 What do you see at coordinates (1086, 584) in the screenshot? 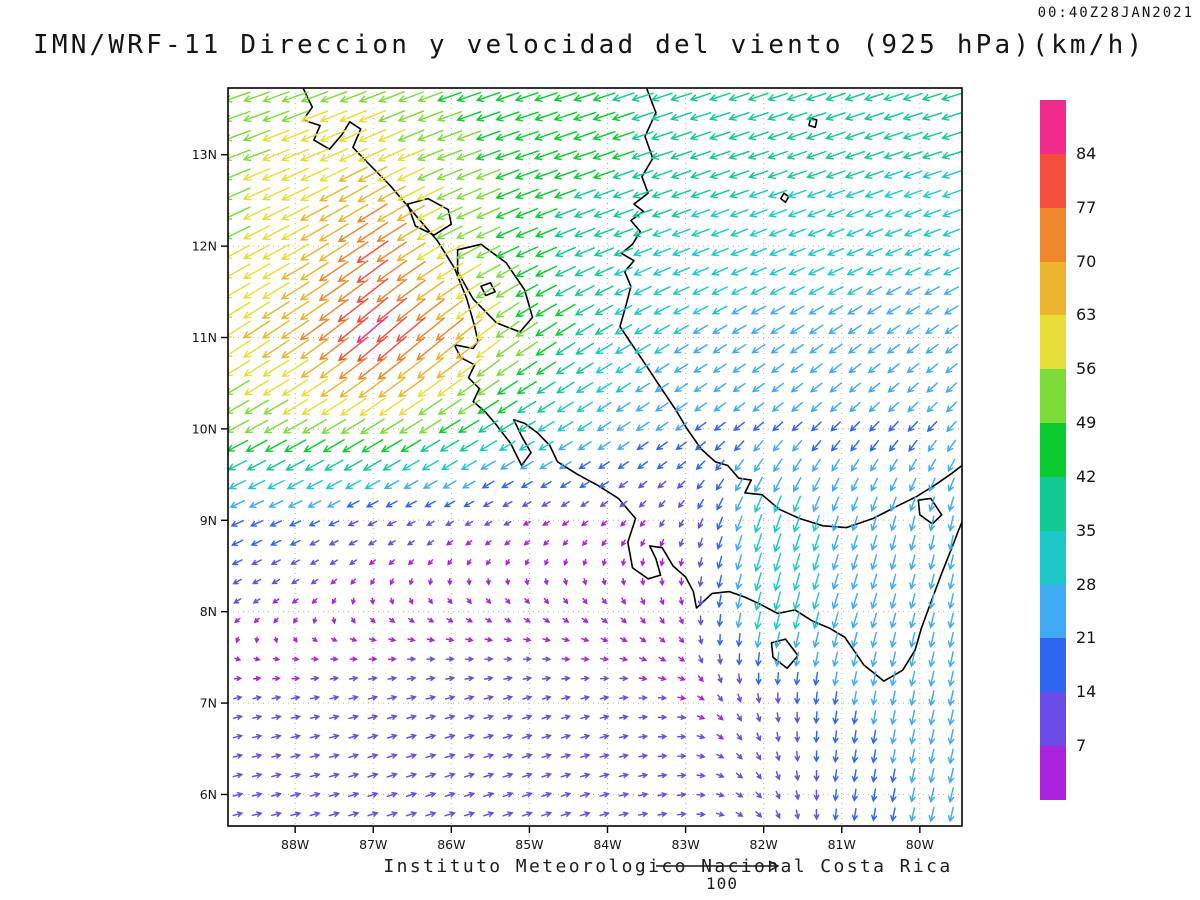
I see `colorbar-tick-label: 28` at bounding box center [1086, 584].